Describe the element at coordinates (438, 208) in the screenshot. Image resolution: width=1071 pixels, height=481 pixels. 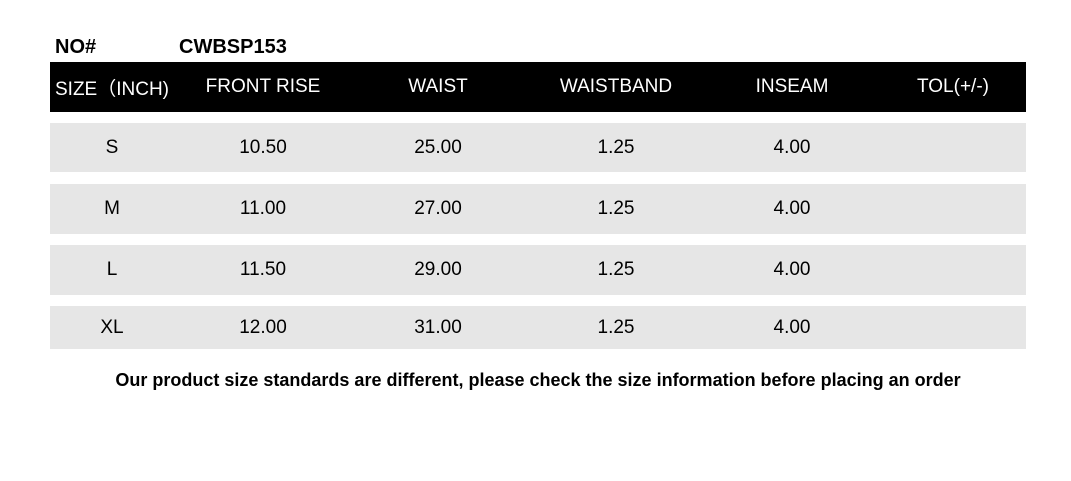
I see `table-cell: 27.00` at that location.